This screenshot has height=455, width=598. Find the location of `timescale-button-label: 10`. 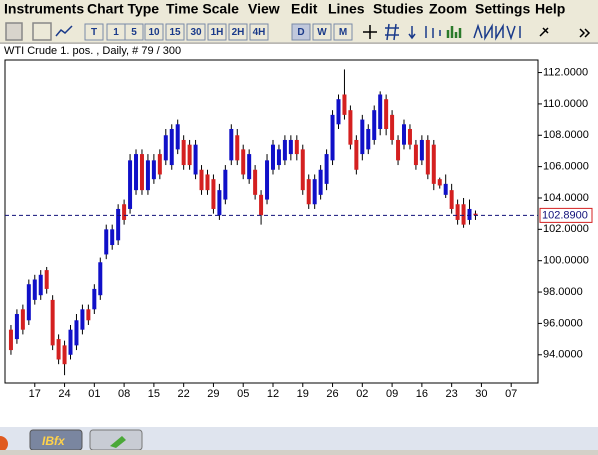

timescale-button-label: 10 is located at coordinates (154, 32).